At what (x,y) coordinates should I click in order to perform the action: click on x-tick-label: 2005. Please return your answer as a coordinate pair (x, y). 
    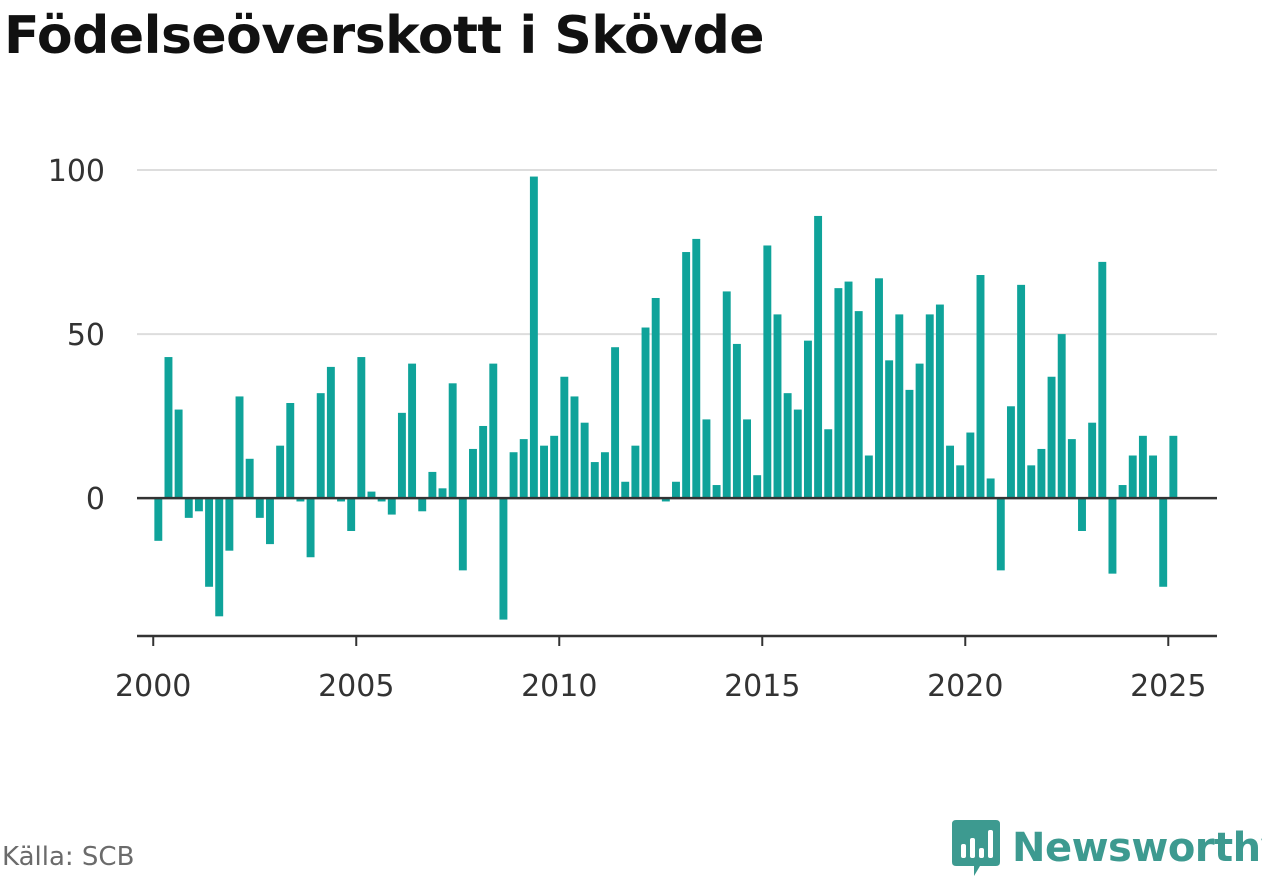
    Looking at the image, I should click on (356, 686).